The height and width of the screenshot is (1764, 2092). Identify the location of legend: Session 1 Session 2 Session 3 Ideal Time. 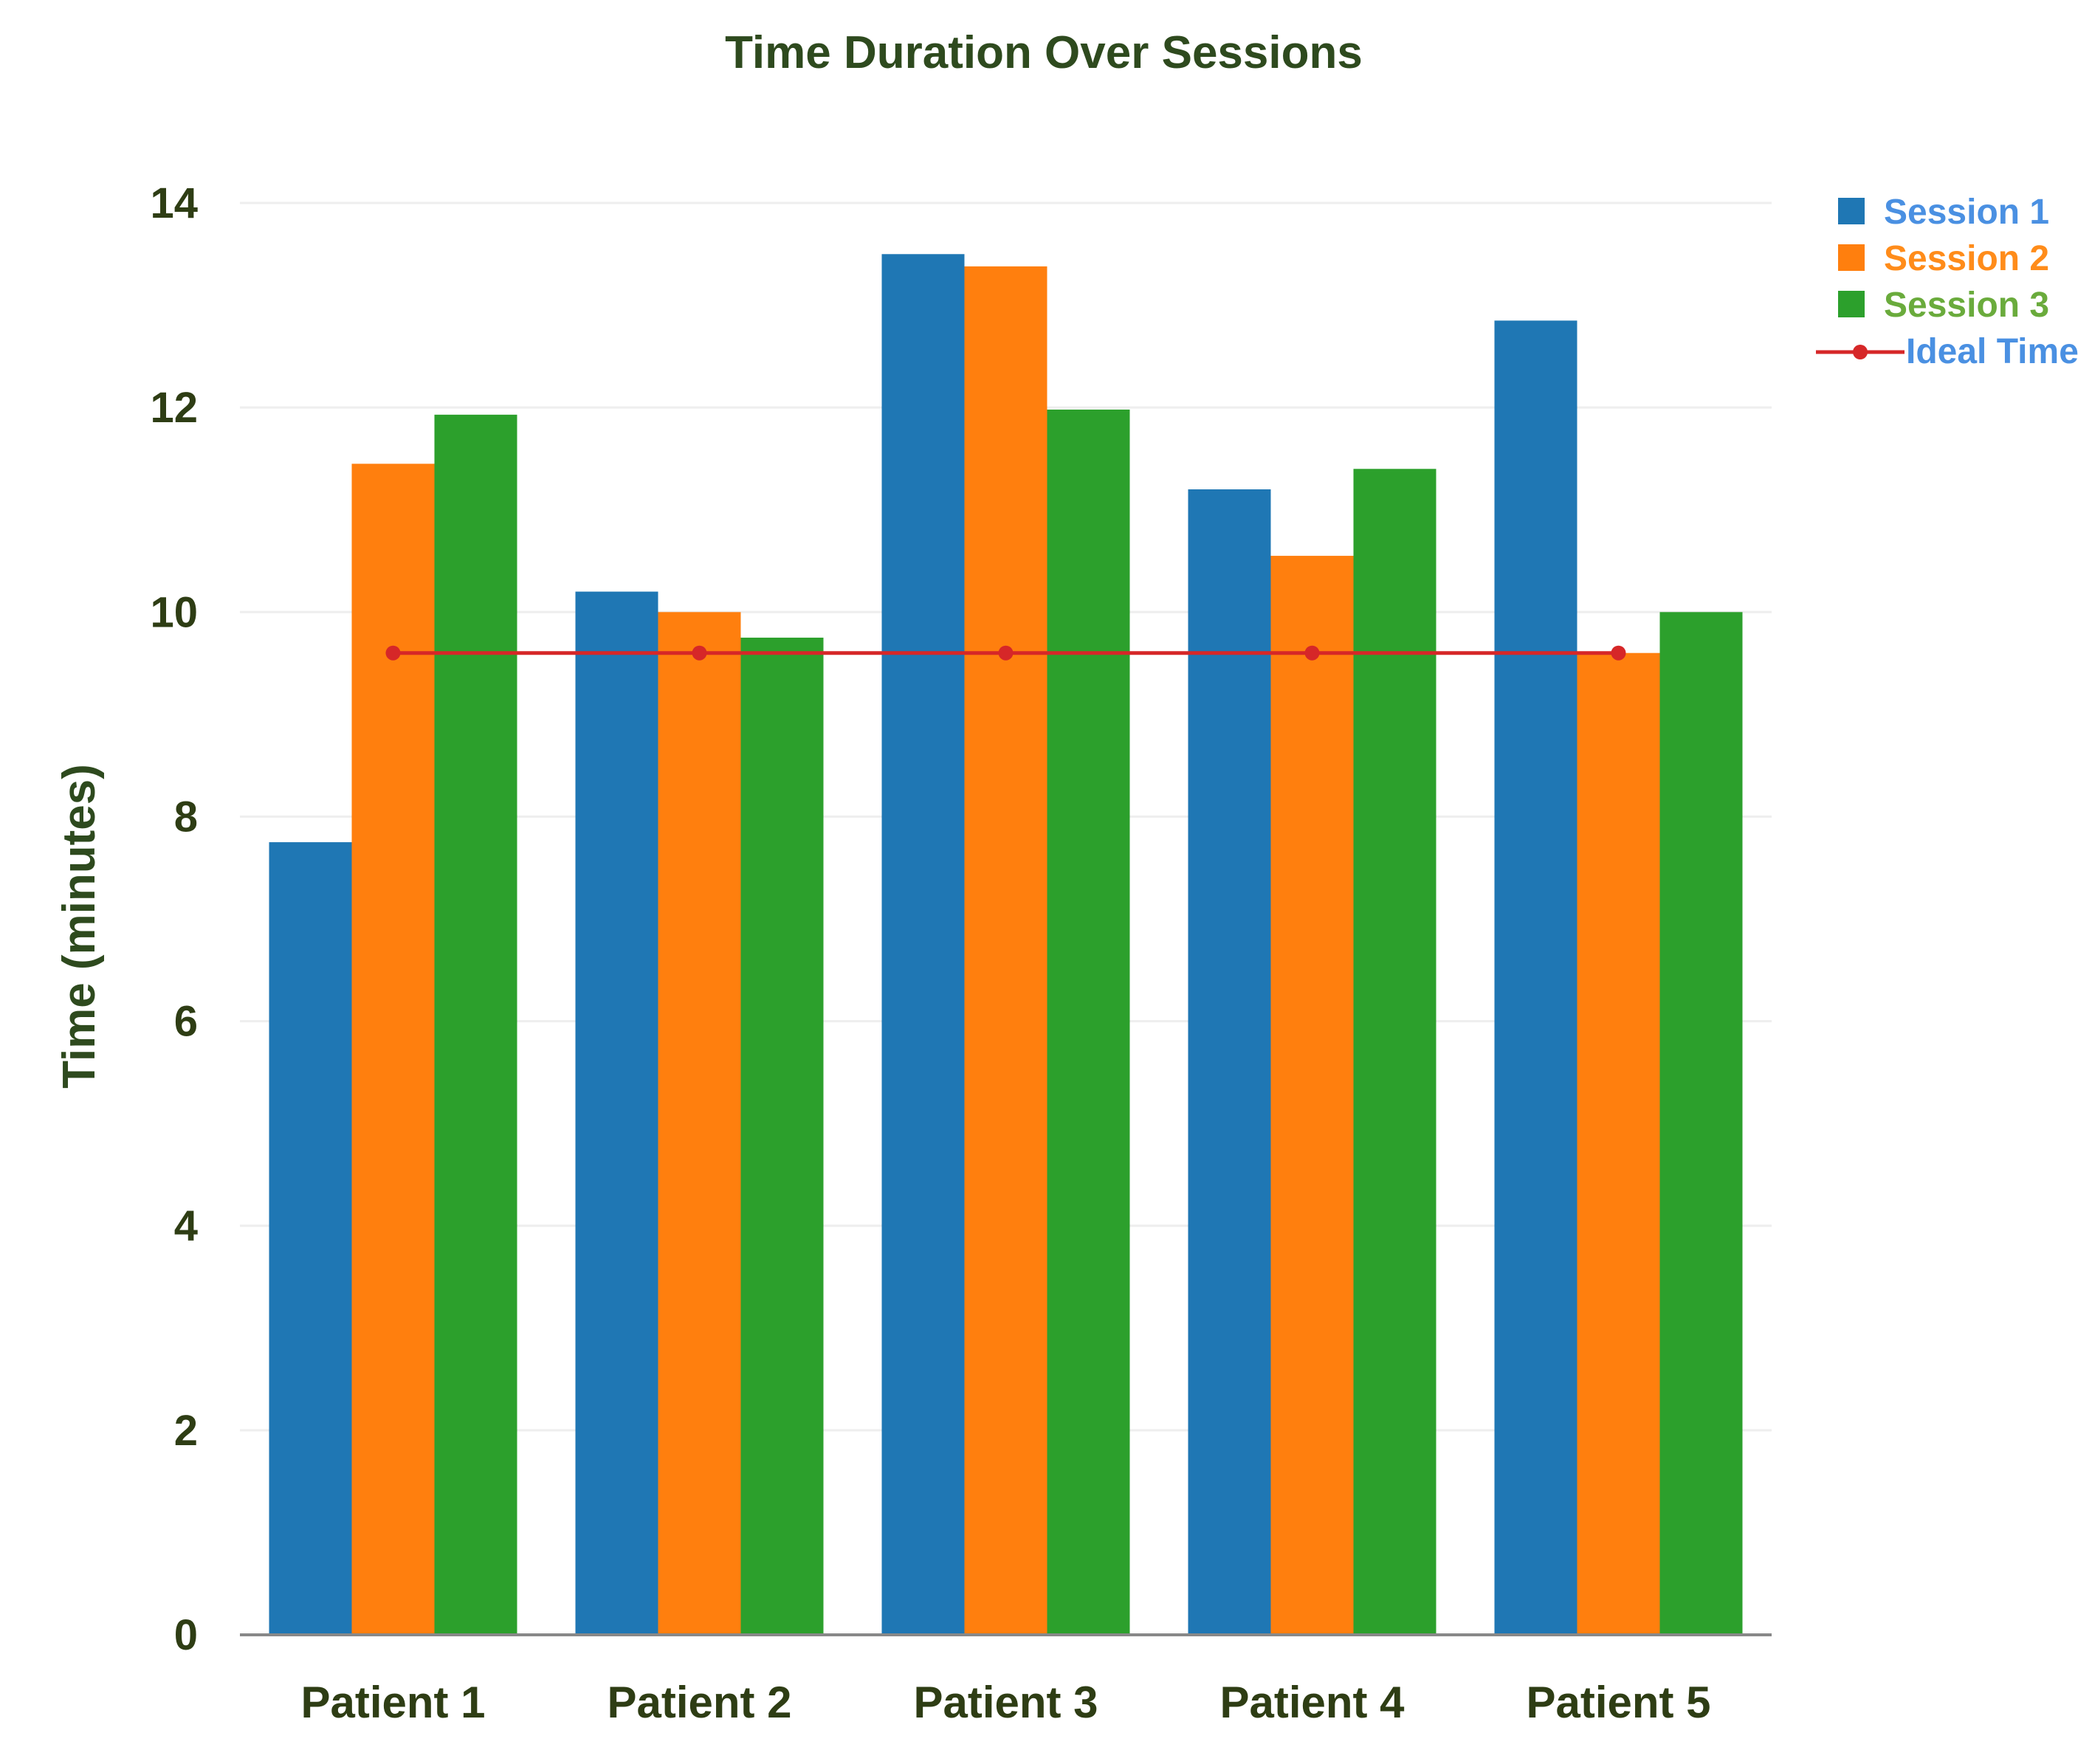
(1947, 282).